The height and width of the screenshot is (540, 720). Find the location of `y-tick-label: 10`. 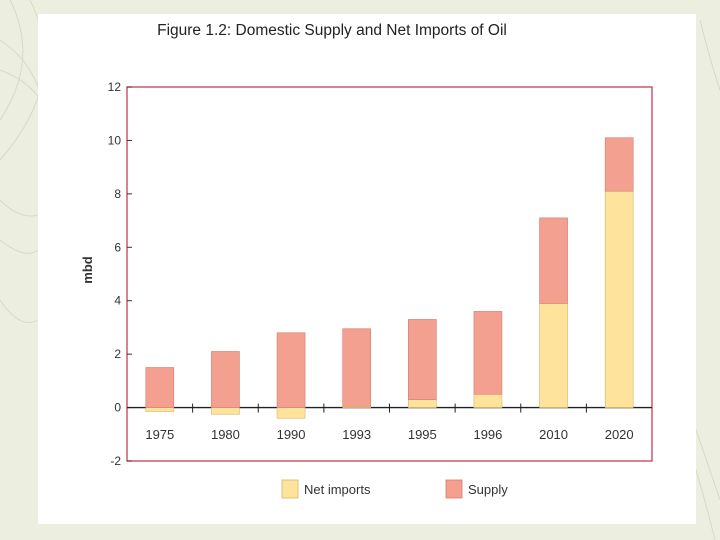

y-tick-label: 10 is located at coordinates (115, 140).